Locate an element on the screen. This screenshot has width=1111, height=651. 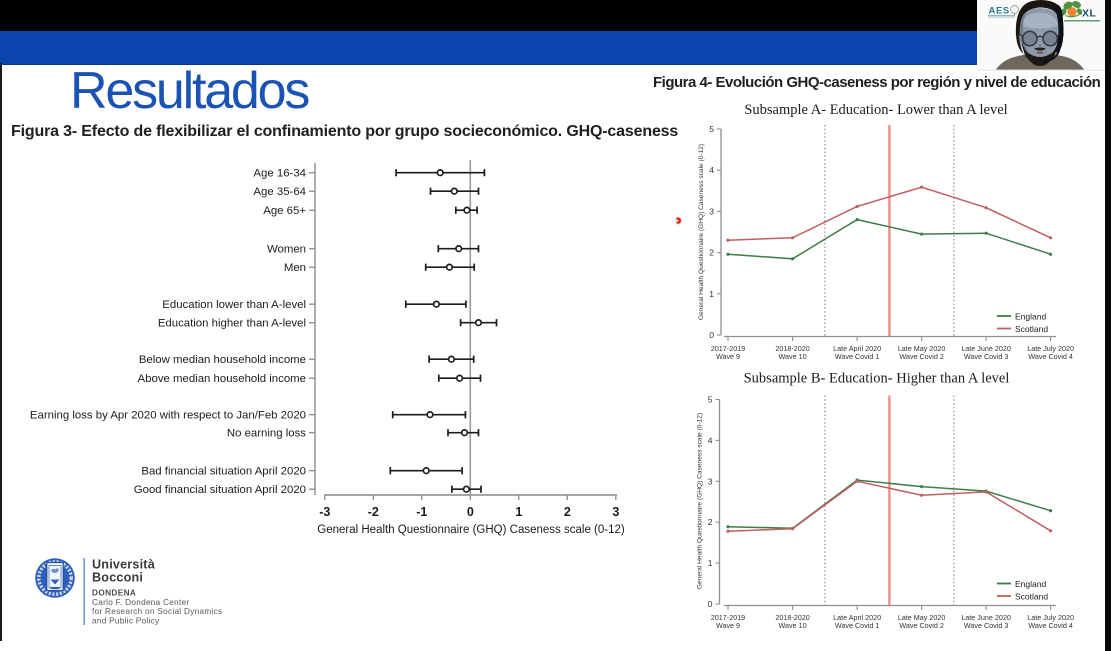
svg-text: Below median household income is located at coordinates (222, 360).